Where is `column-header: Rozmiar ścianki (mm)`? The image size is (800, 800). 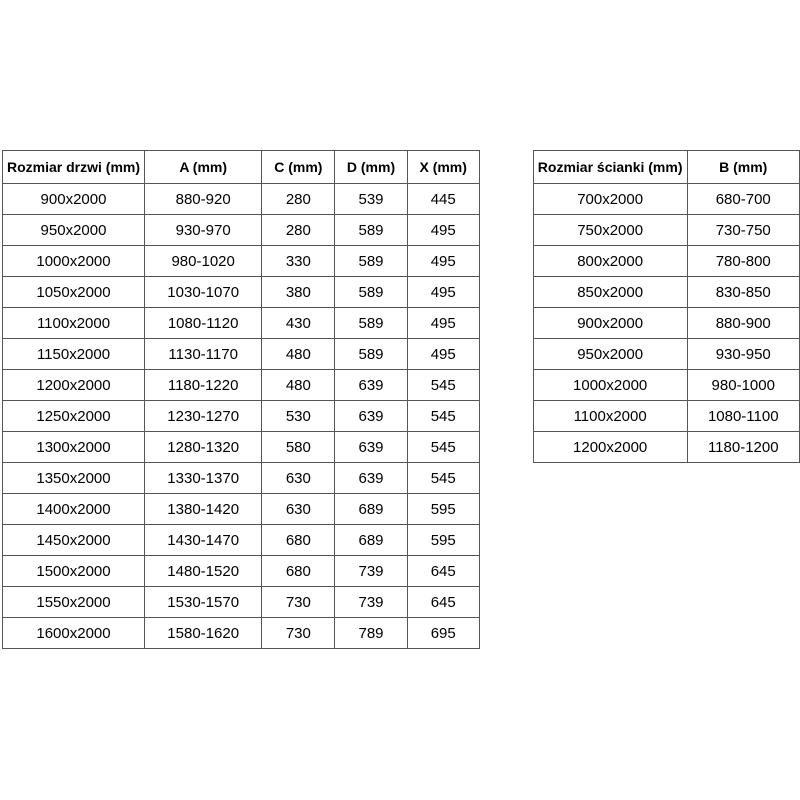 column-header: Rozmiar ścianki (mm) is located at coordinates (610, 167).